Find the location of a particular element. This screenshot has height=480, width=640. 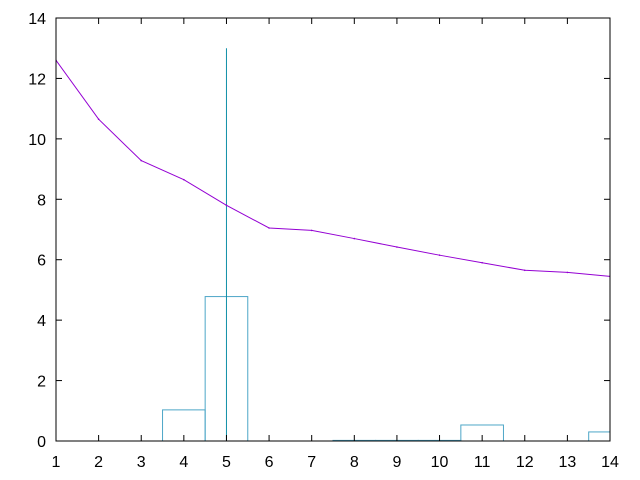

x-tick-labels: 1 2 3 4 5 6 7 8 9 10 11 12 13 14 is located at coordinates (335, 462).